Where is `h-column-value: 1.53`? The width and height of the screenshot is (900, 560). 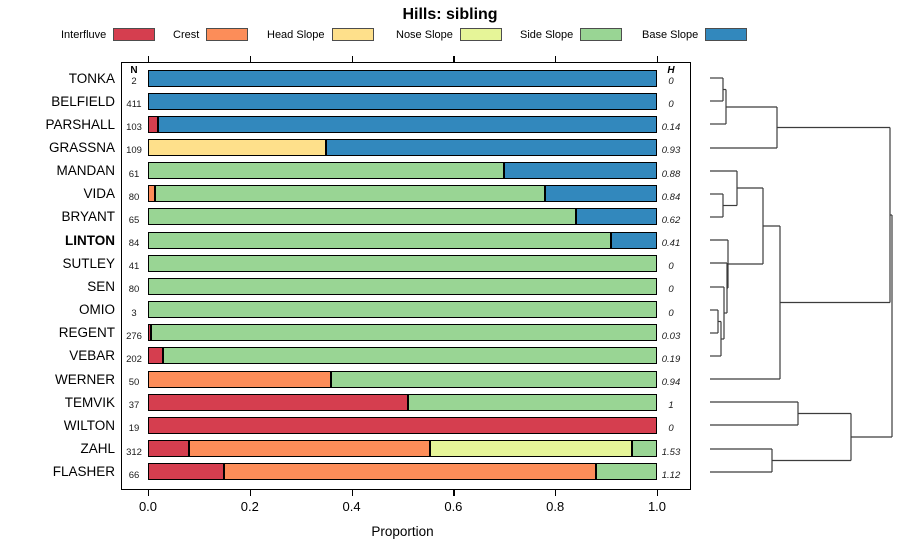
h-column-value: 1.53 is located at coordinates (671, 452).